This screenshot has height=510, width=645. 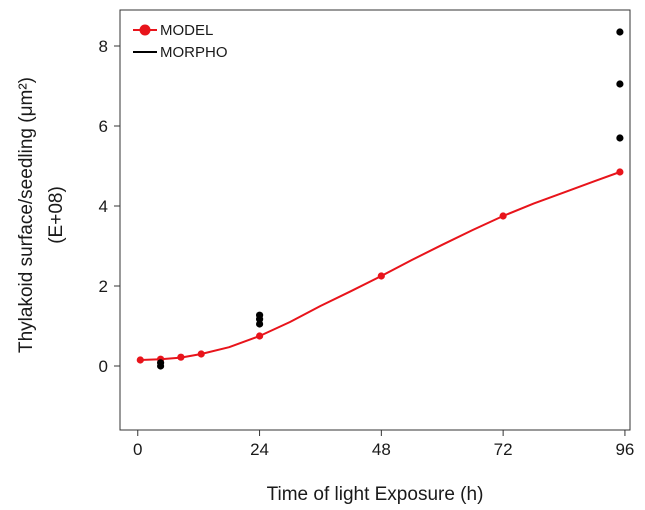 What do you see at coordinates (26, 215) in the screenshot?
I see `y-axis-title: Thylakoid surface/seedling (μm²)` at bounding box center [26, 215].